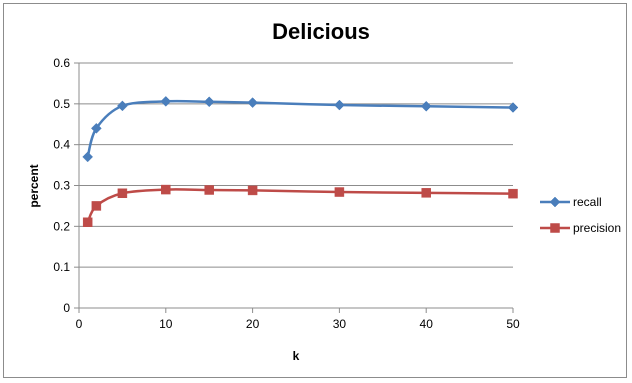 Image resolution: width=632 pixels, height=383 pixels. I want to click on chart-title: Delicious, so click(321, 31).